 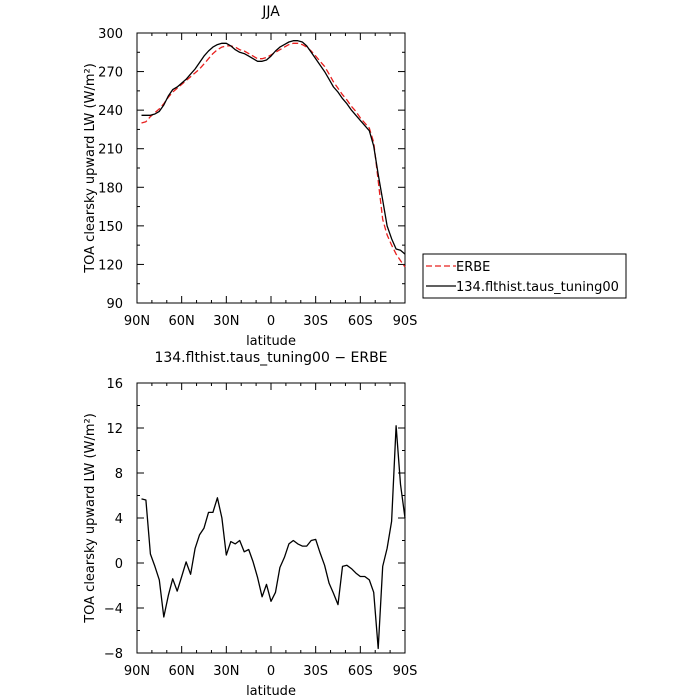 What do you see at coordinates (110, 188) in the screenshot?
I see `y-tick-label: 180` at bounding box center [110, 188].